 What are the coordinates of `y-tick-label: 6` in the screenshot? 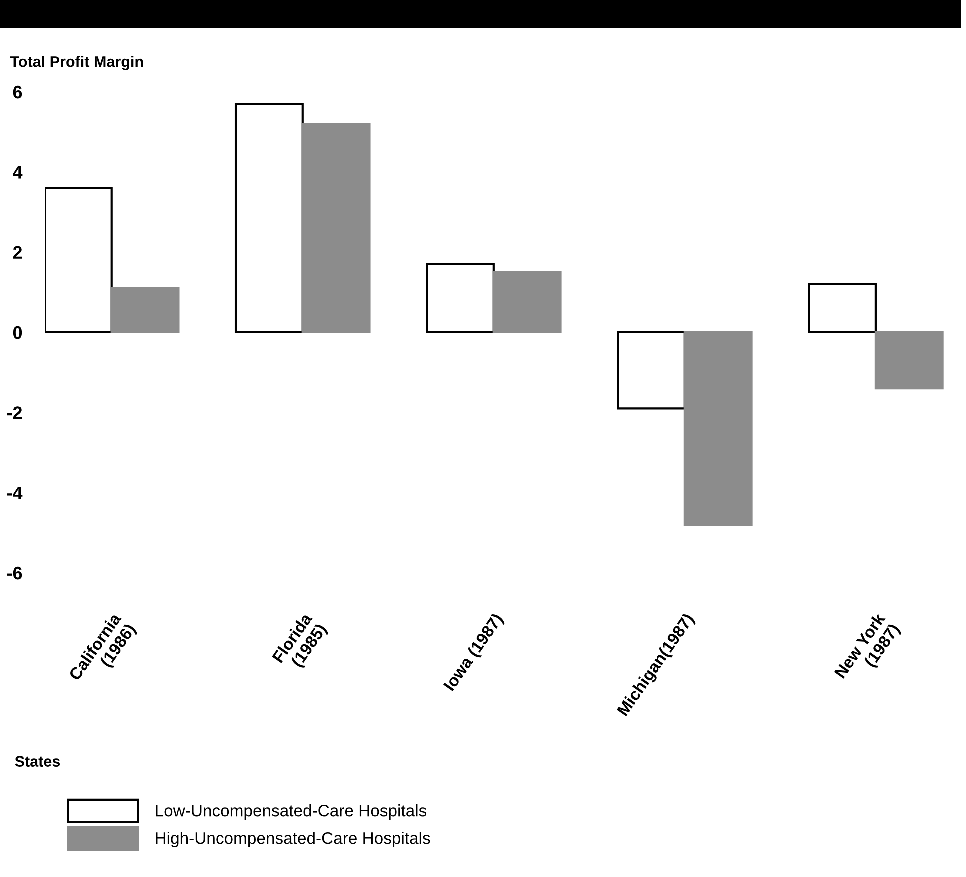 It's located at (17, 92).